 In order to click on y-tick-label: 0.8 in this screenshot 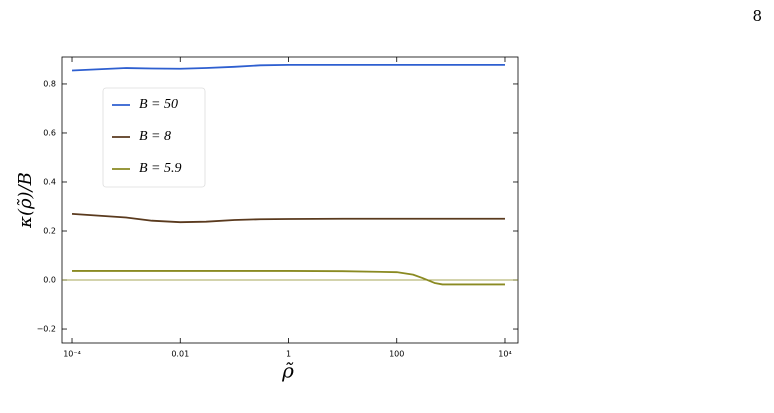, I will do `click(49, 83)`.